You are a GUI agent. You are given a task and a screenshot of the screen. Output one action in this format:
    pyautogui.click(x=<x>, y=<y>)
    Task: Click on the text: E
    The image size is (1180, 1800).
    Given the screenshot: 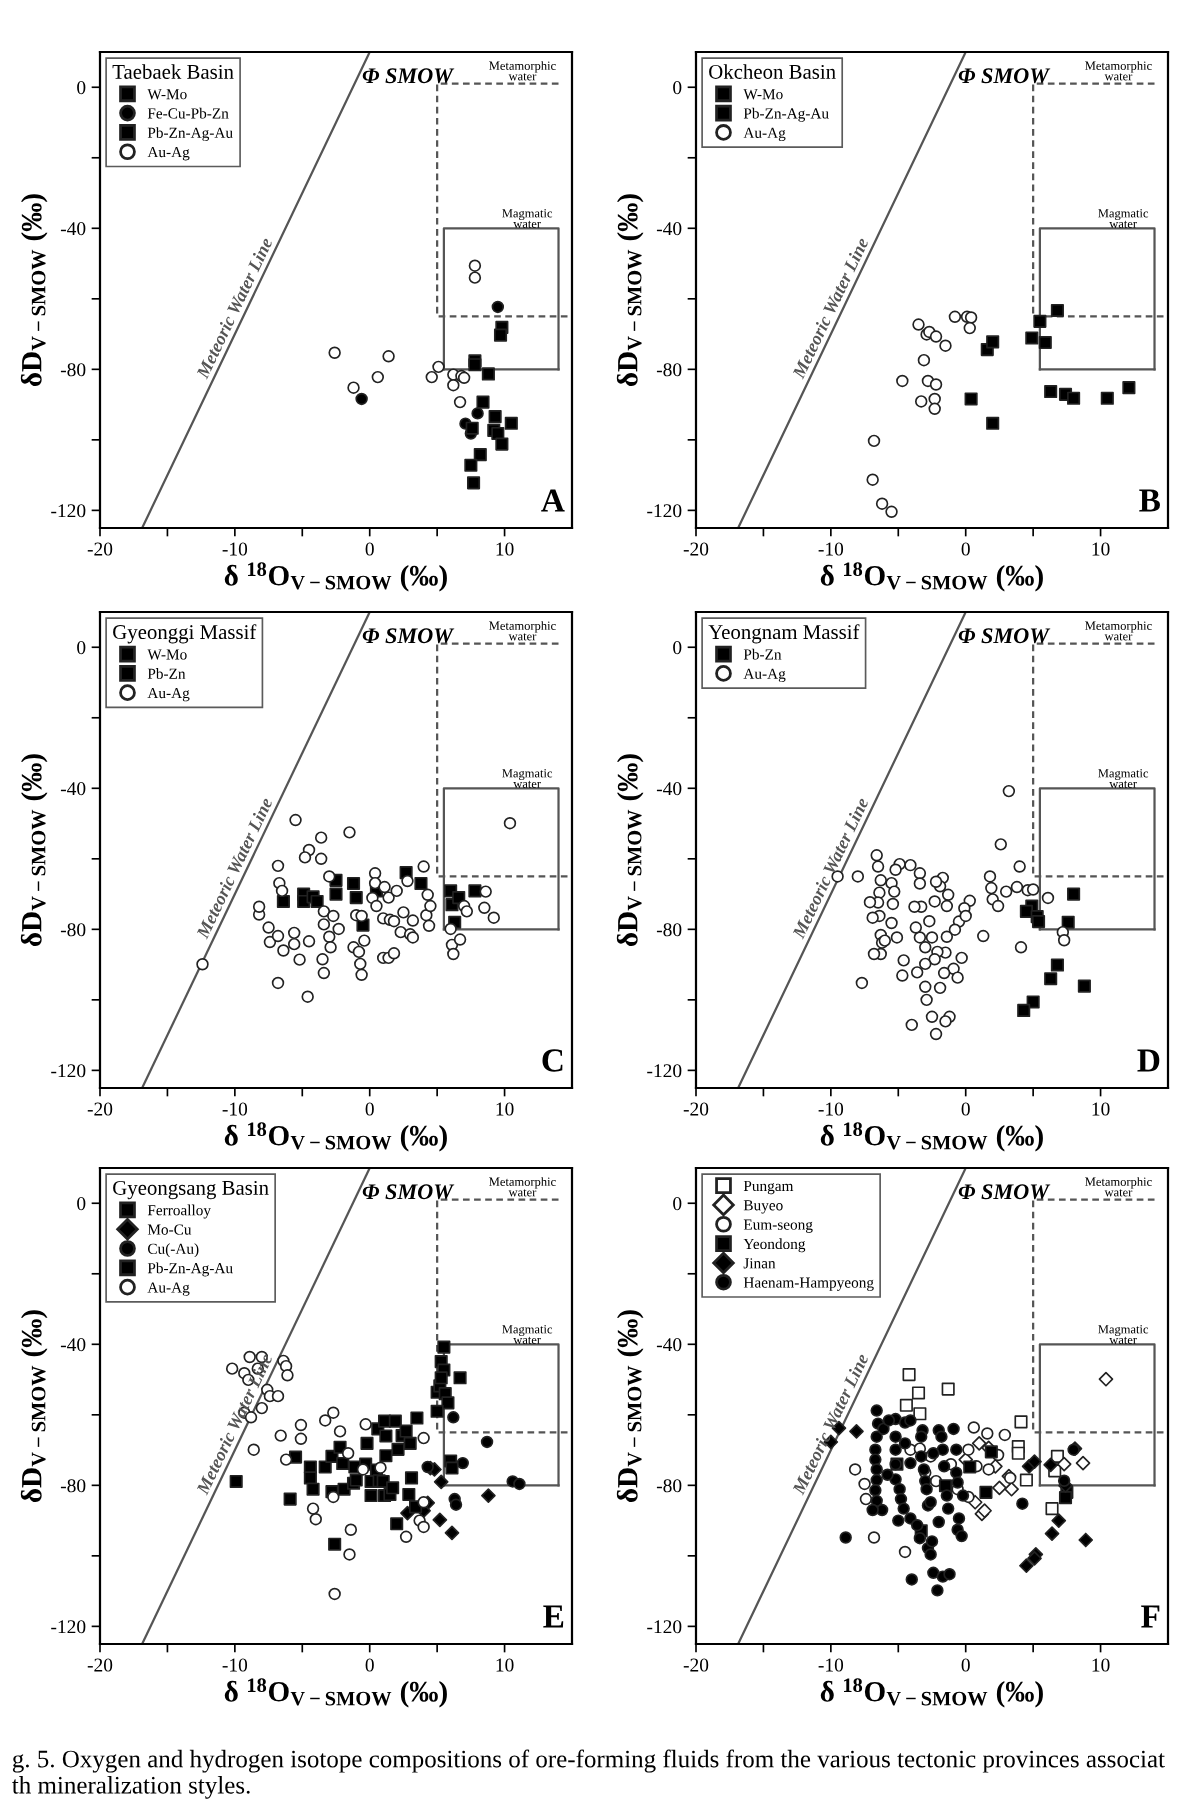 What is the action you would take?
    pyautogui.click(x=553, y=1616)
    